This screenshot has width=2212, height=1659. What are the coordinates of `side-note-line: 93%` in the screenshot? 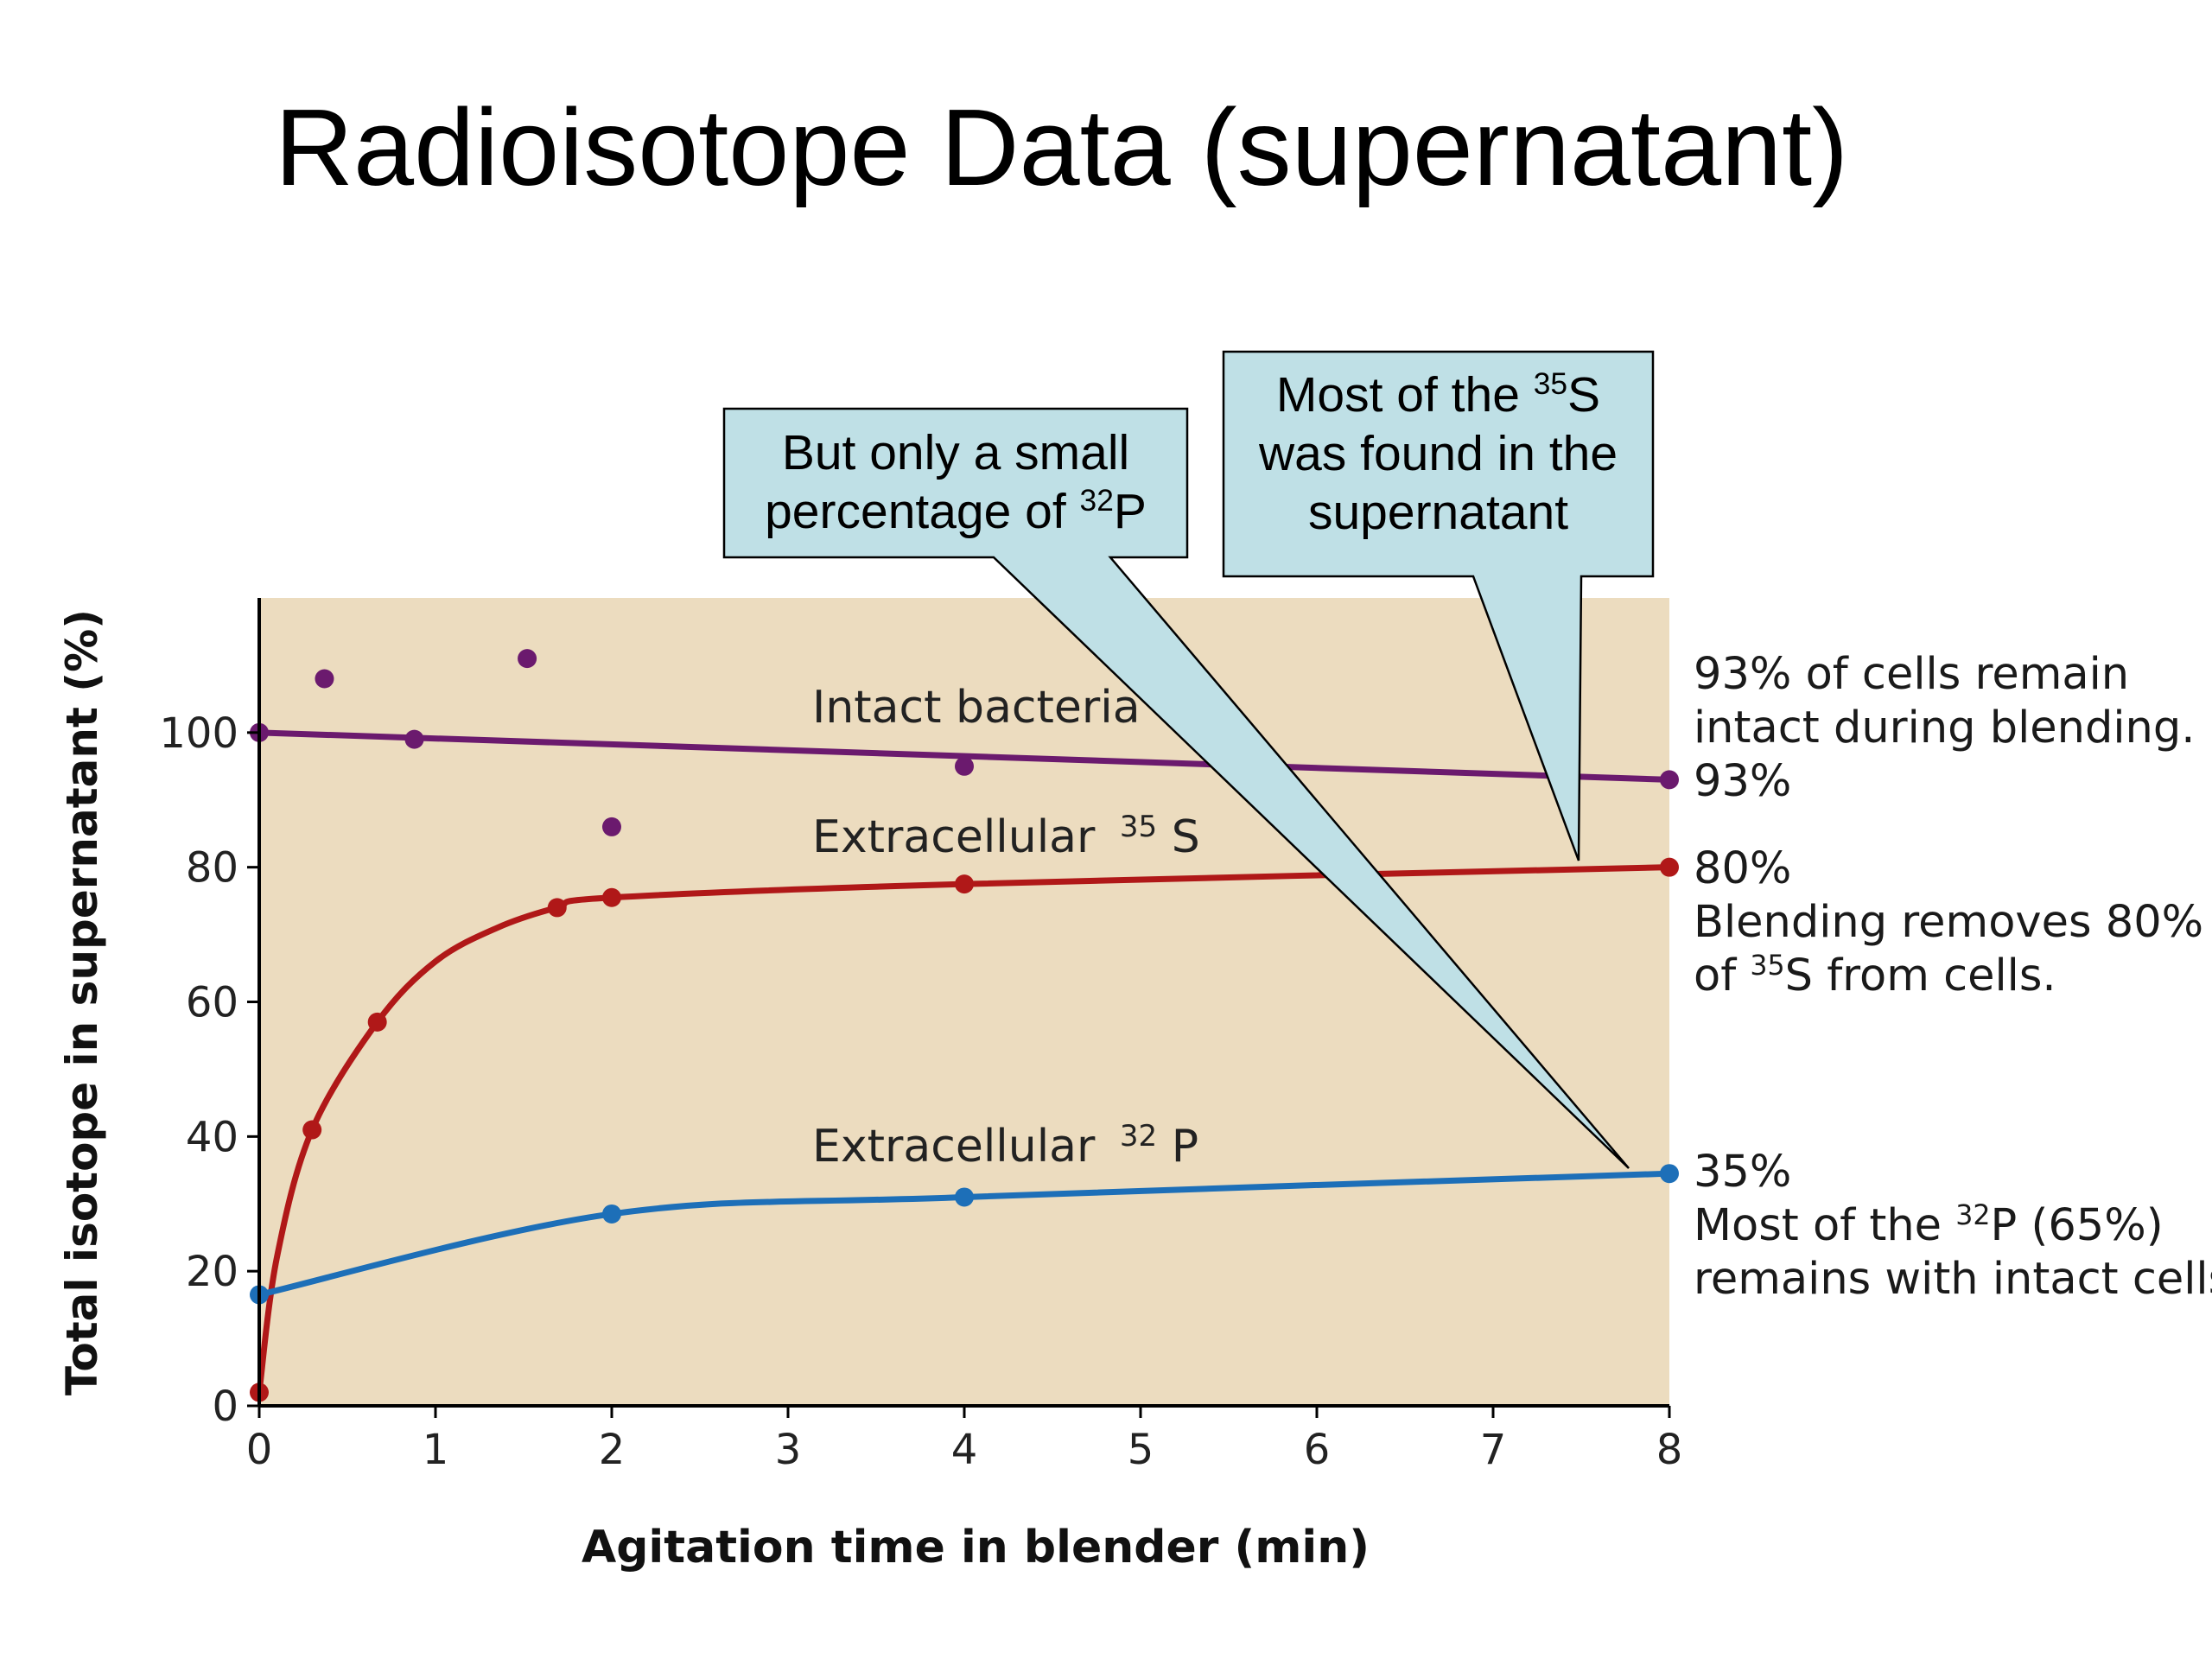 It's located at (1743, 781).